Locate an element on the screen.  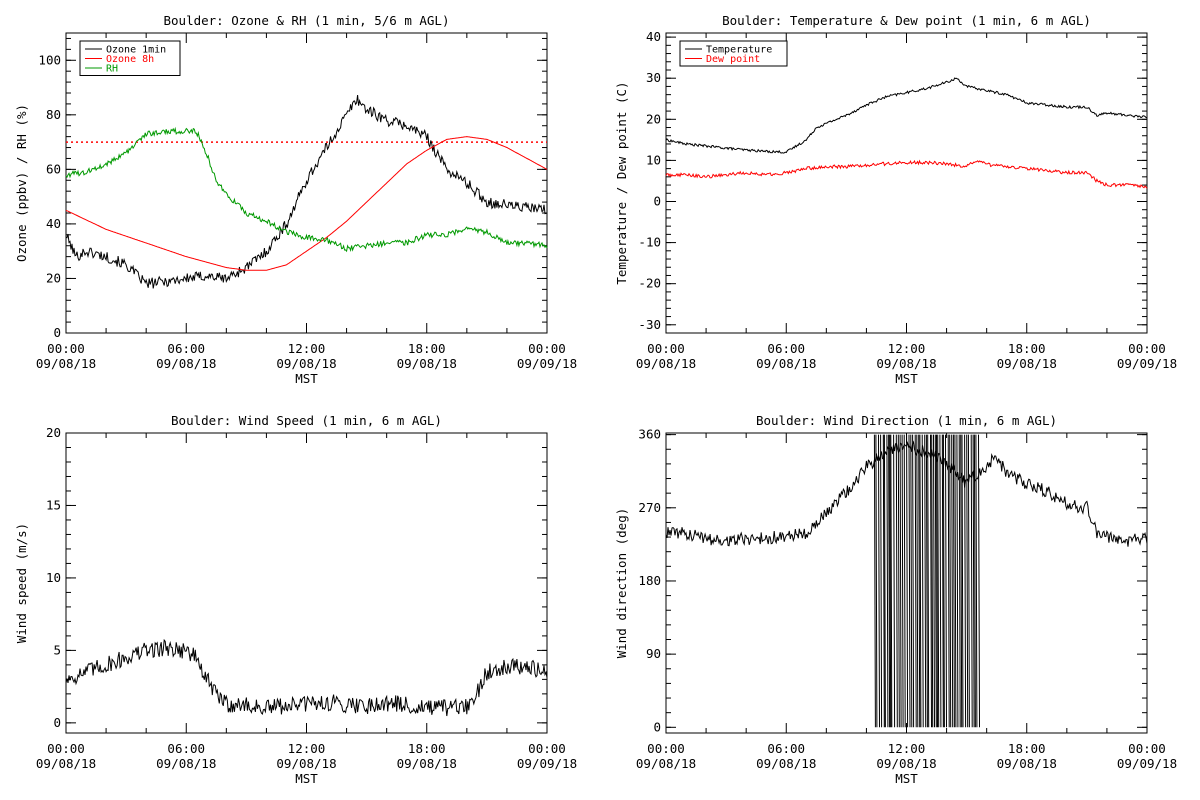
legend-box is located at coordinates (733, 53).